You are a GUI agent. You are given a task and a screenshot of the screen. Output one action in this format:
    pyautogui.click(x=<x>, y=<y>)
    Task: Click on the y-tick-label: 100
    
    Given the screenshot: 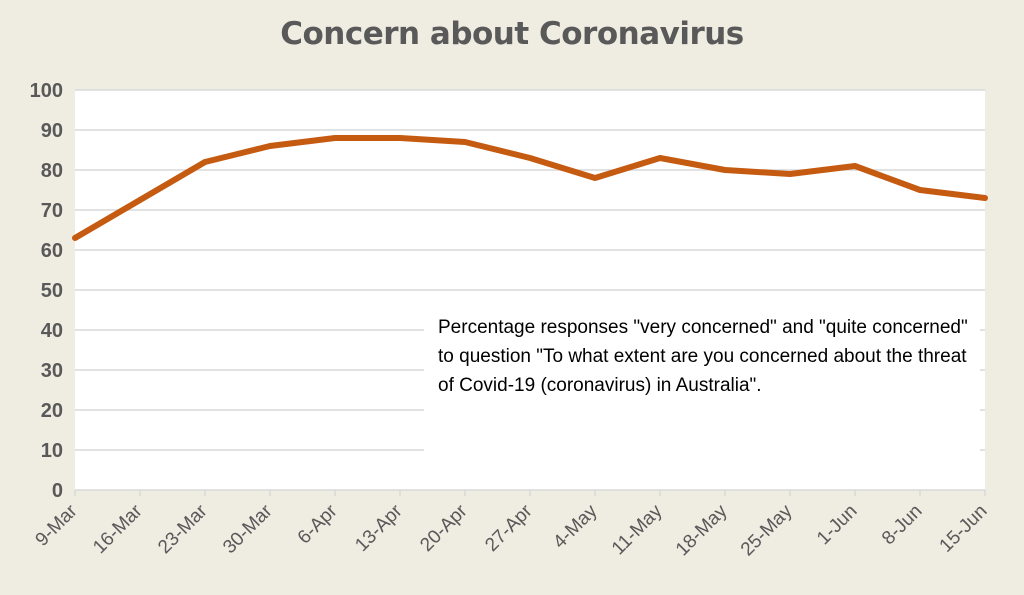 What is the action you would take?
    pyautogui.click(x=46, y=91)
    